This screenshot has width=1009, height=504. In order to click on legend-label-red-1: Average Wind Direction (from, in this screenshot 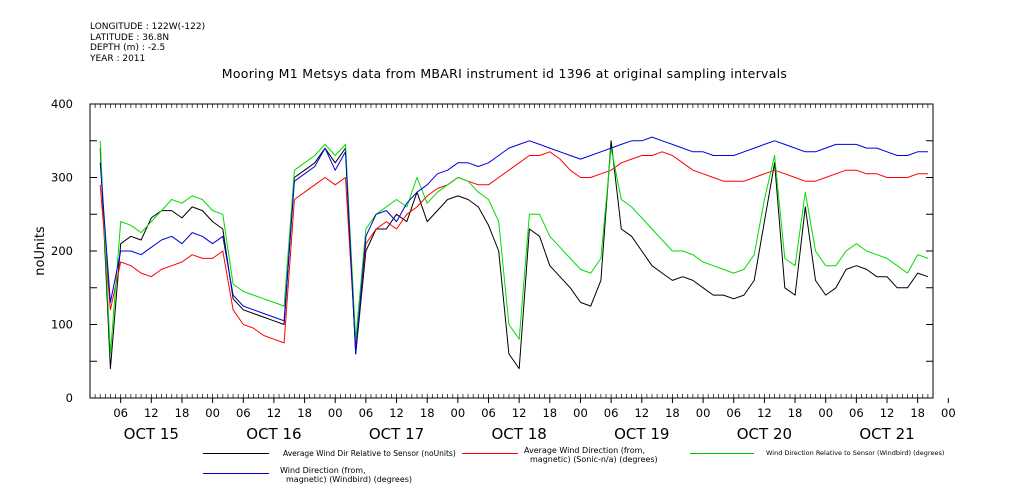, I will do `click(585, 450)`.